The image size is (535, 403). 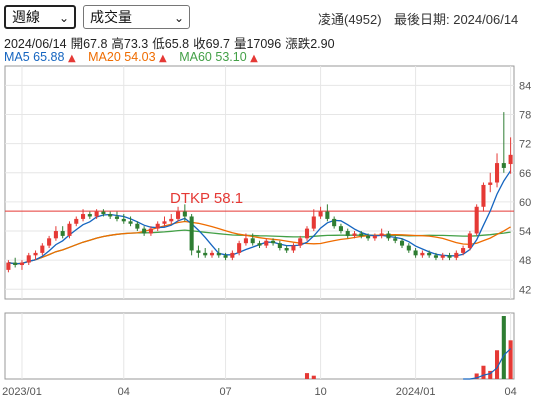 I want to click on x-tick-label: 04, so click(x=124, y=392).